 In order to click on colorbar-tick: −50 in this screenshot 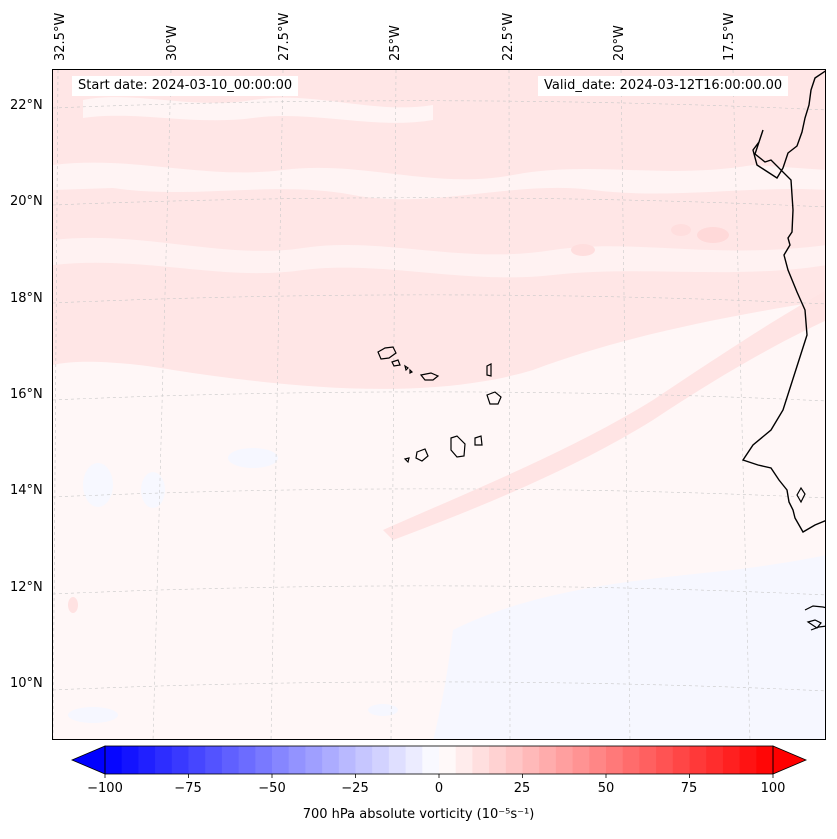, I will do `click(272, 788)`.